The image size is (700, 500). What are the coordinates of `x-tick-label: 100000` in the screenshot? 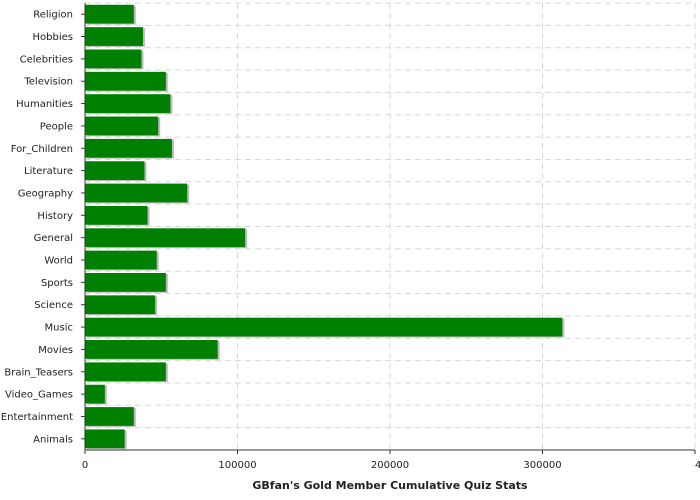 It's located at (237, 465).